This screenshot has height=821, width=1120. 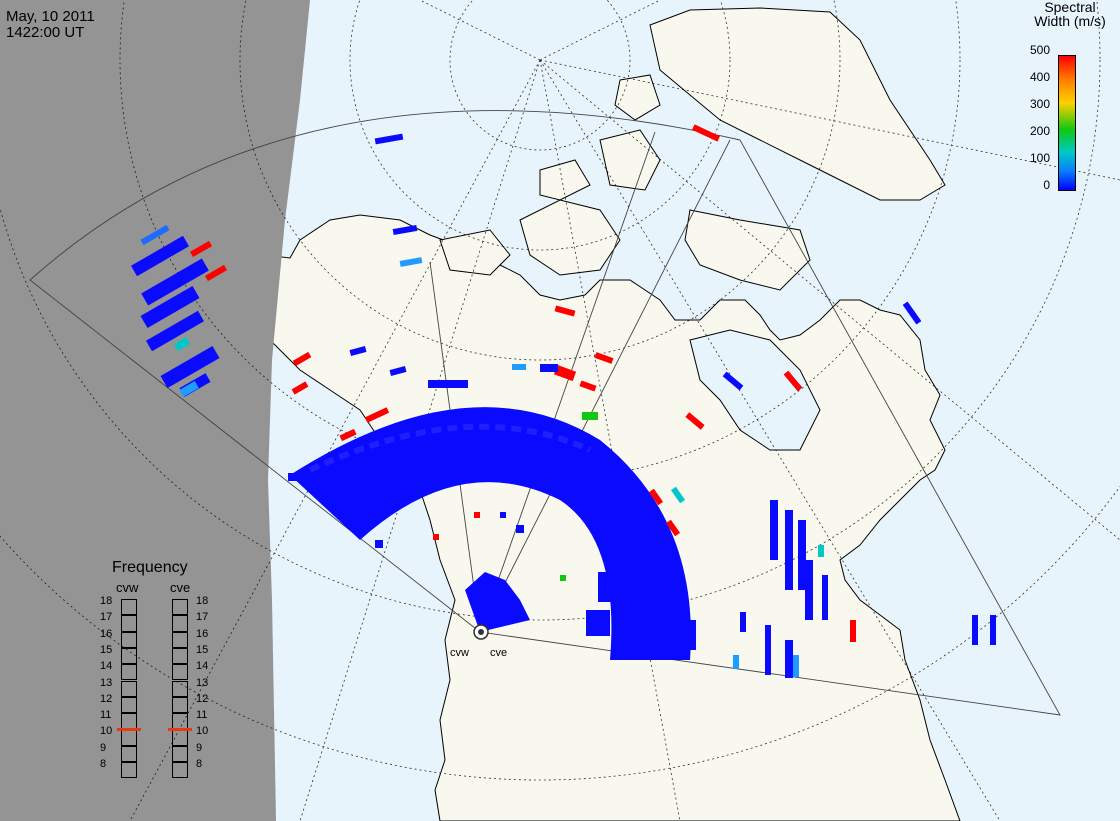 What do you see at coordinates (103, 747) in the screenshot?
I see `freq-scale-left-label: 9` at bounding box center [103, 747].